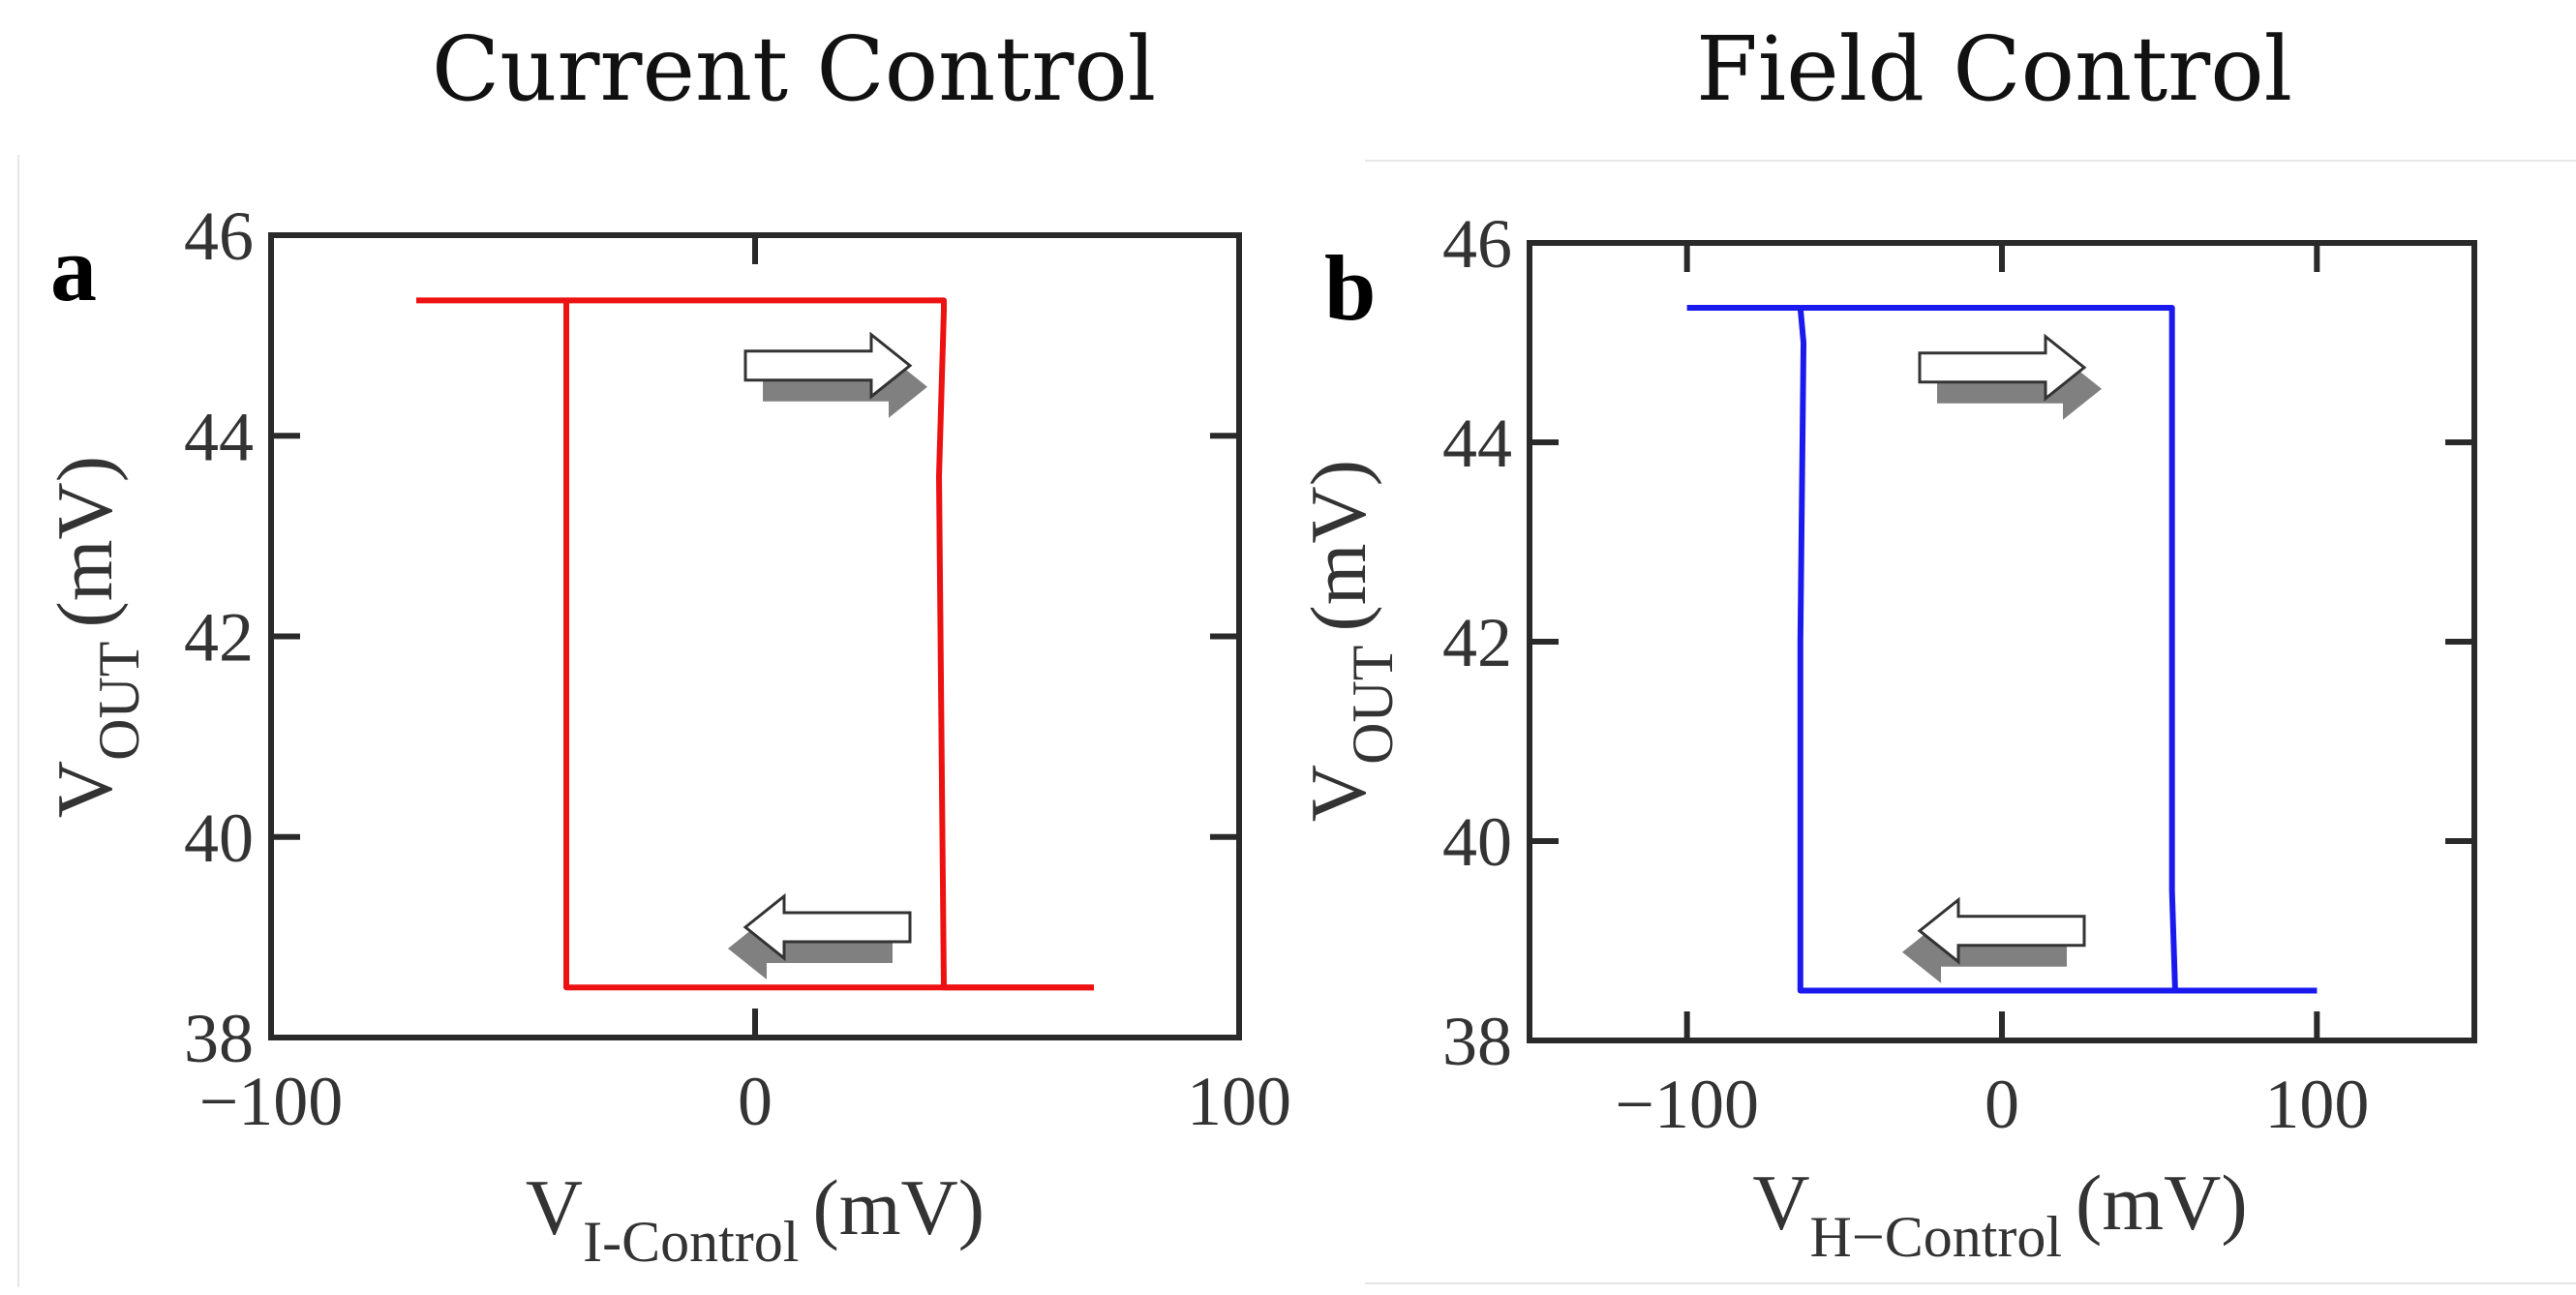 The height and width of the screenshot is (1295, 2576). Describe the element at coordinates (1477, 842) in the screenshot. I see `panel-b-ytick-label: 40` at that location.